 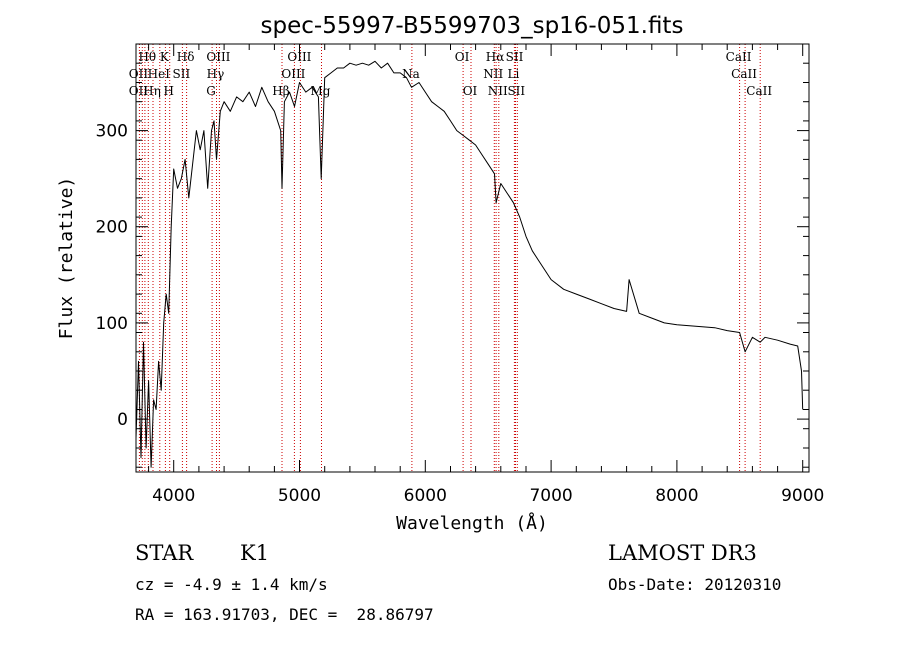 What do you see at coordinates (112, 228) in the screenshot?
I see `y-tick-label: 200` at bounding box center [112, 228].